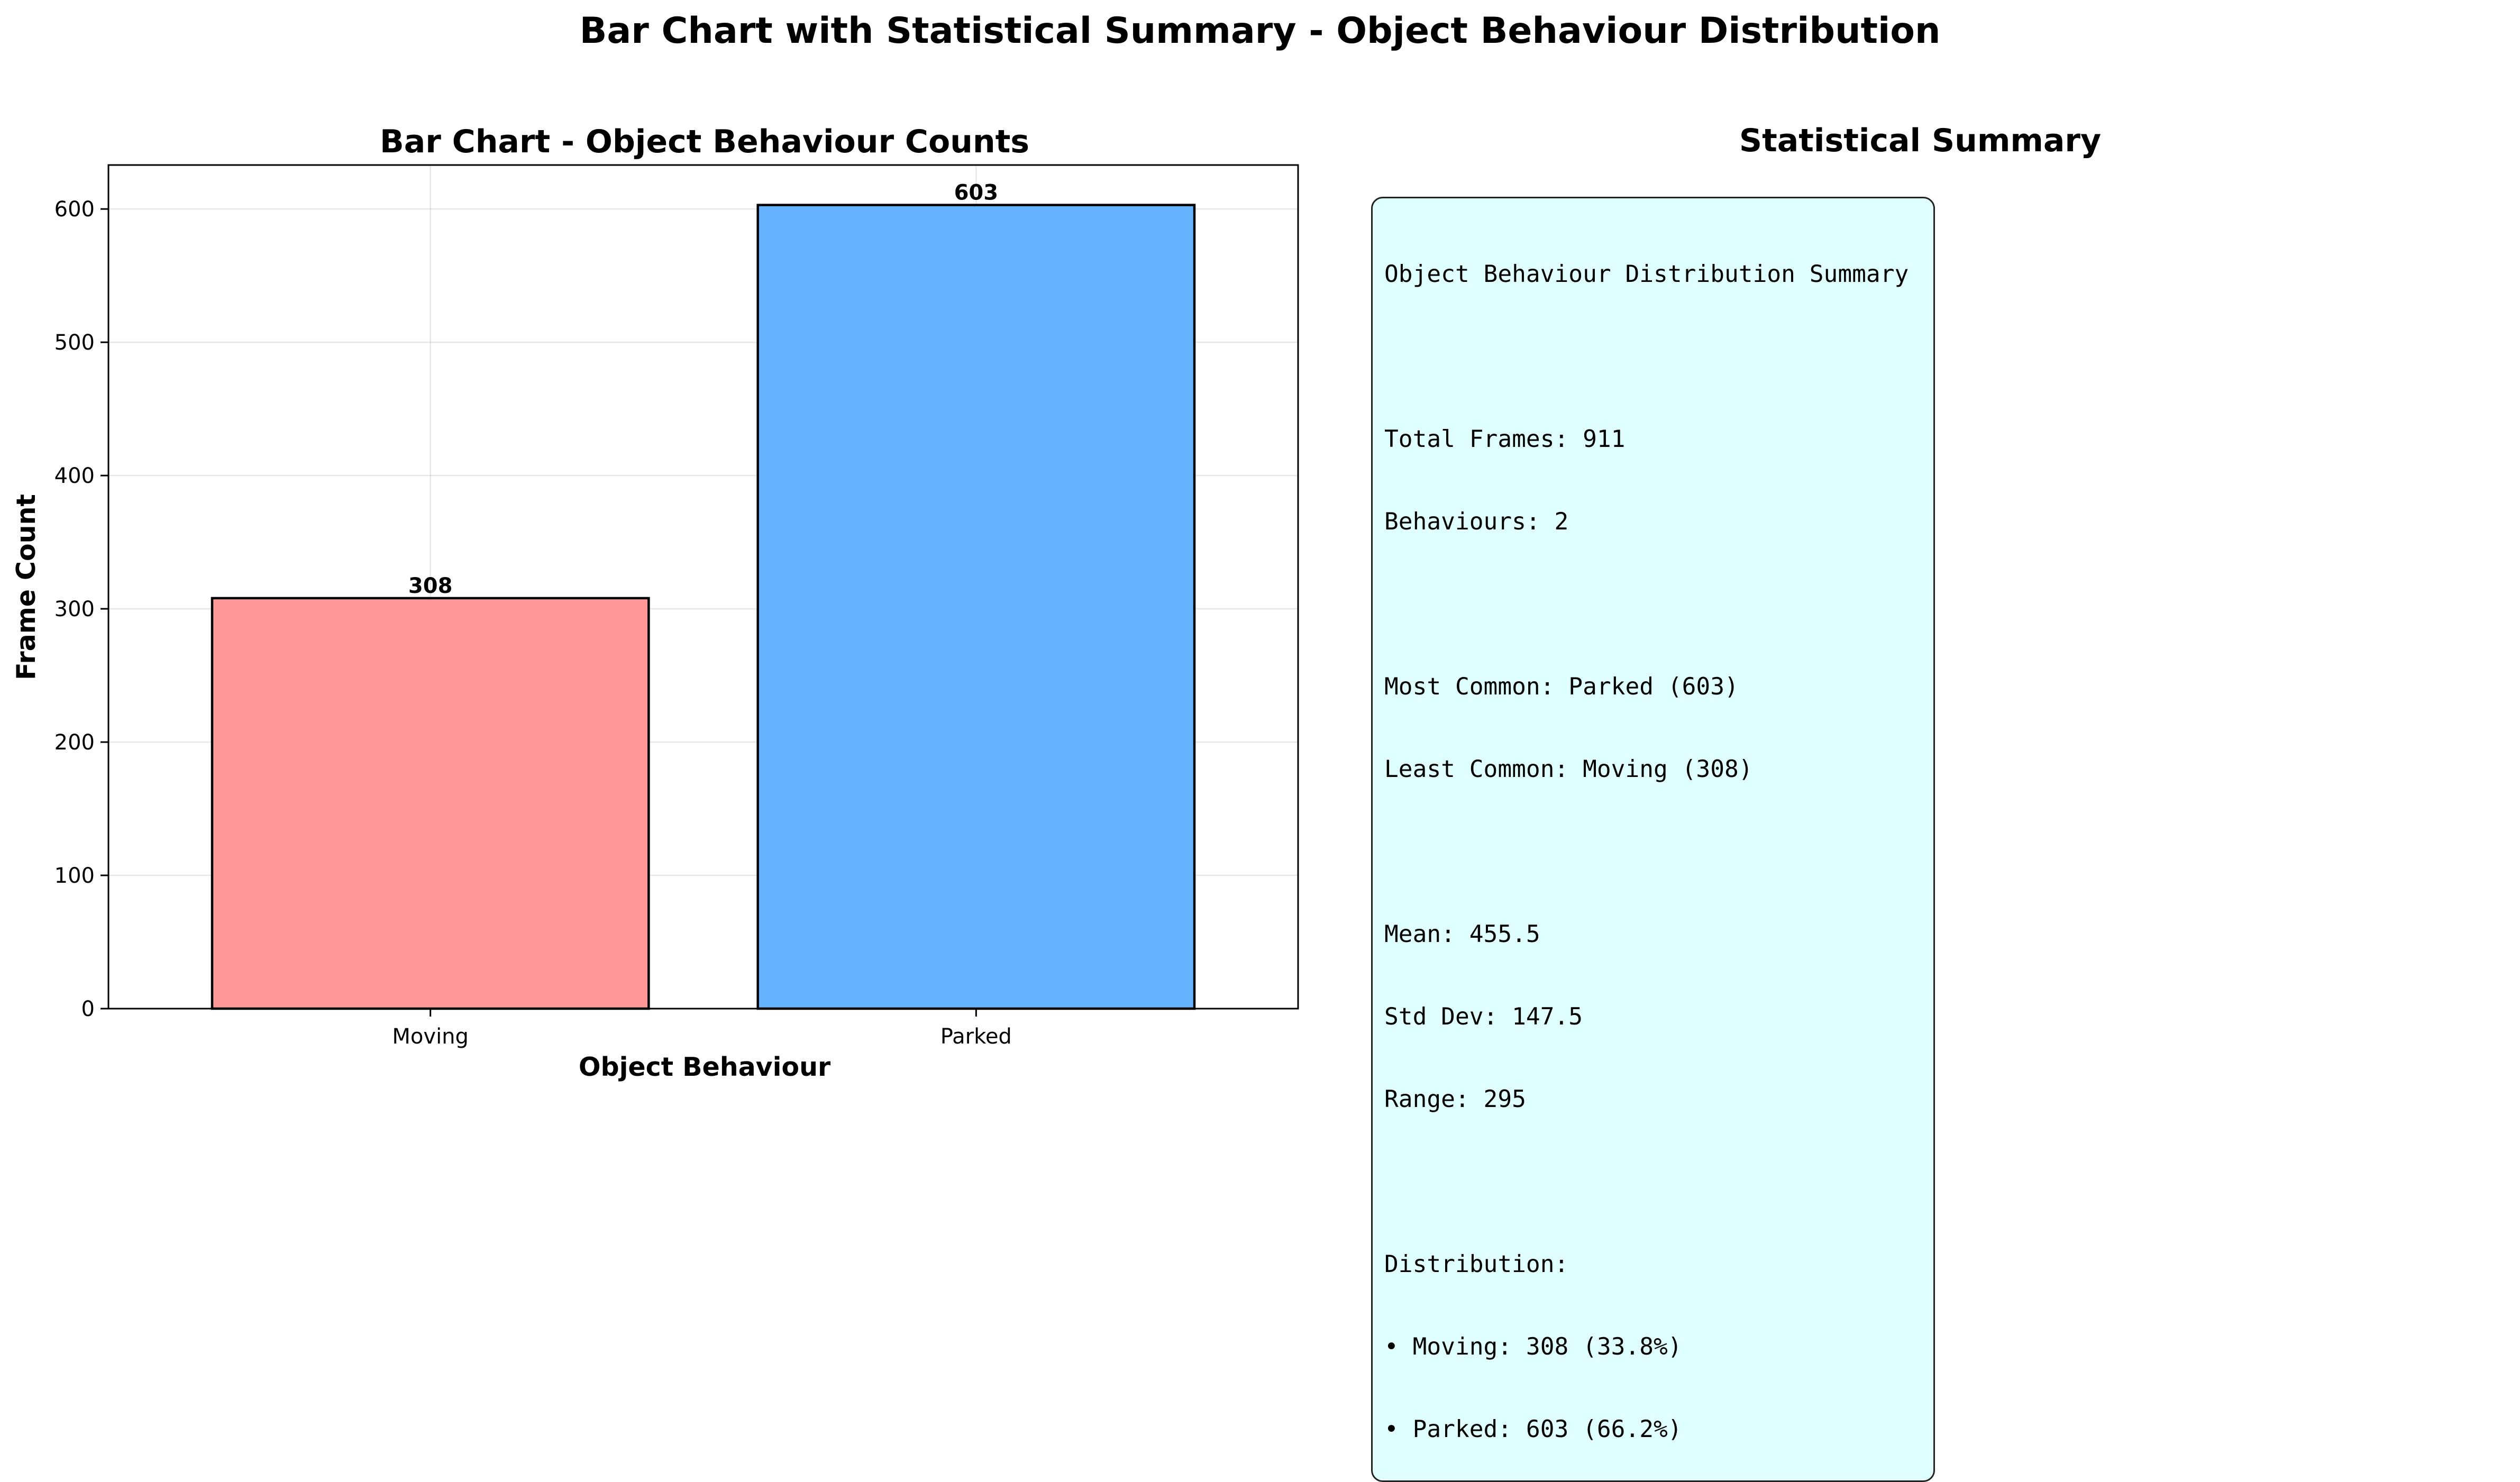 The height and width of the screenshot is (1482, 2520). Describe the element at coordinates (1476, 521) in the screenshot. I see `summary-behaviours: Behaviours: 2` at that location.